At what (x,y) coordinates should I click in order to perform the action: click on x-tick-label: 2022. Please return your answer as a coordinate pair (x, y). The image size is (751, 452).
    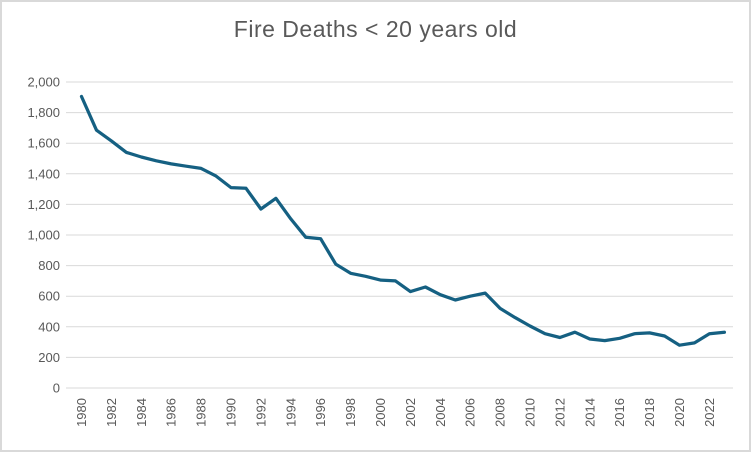
    Looking at the image, I should click on (709, 412).